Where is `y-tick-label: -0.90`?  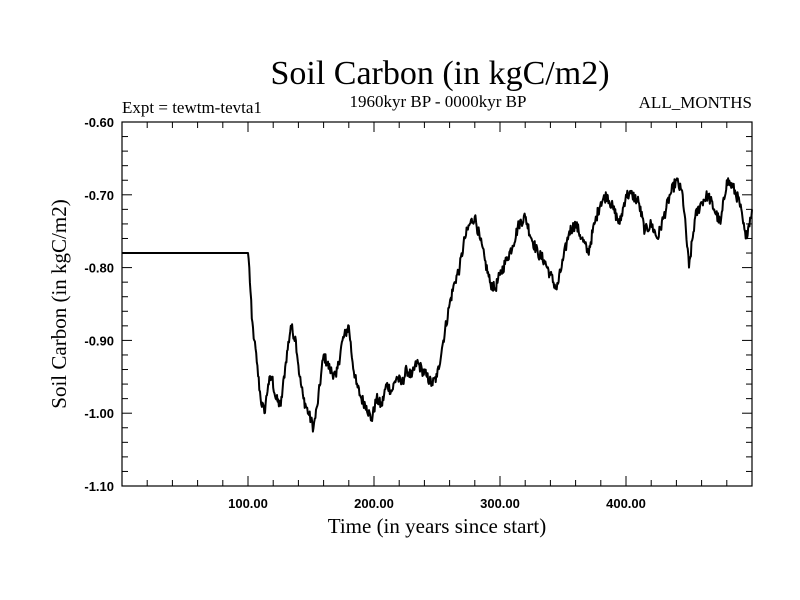
y-tick-label: -0.90 is located at coordinates (99, 340).